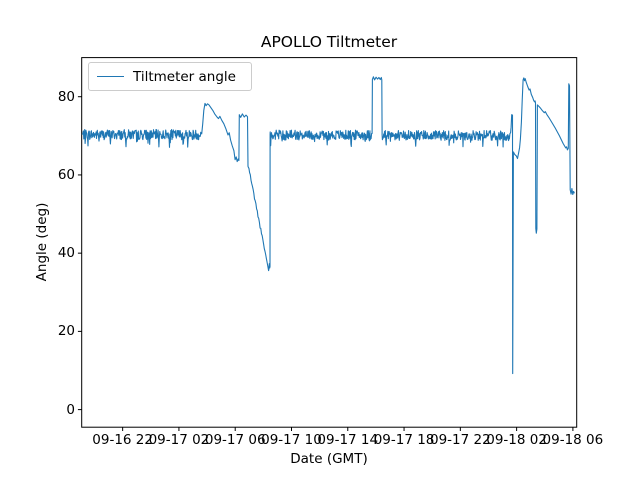  Describe the element at coordinates (66, 96) in the screenshot. I see `y-tick-label: 80` at that location.